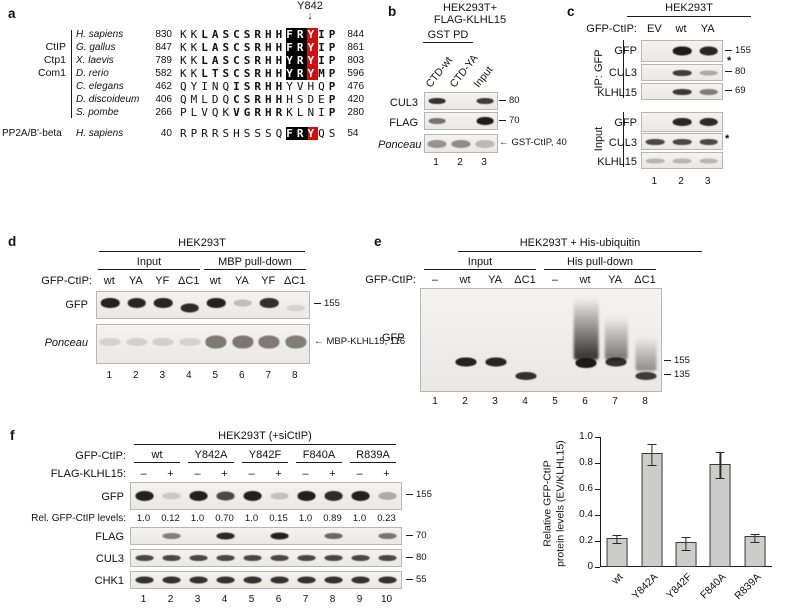 The width and height of the screenshot is (788, 614). I want to click on blot-smear, so click(586, 327).